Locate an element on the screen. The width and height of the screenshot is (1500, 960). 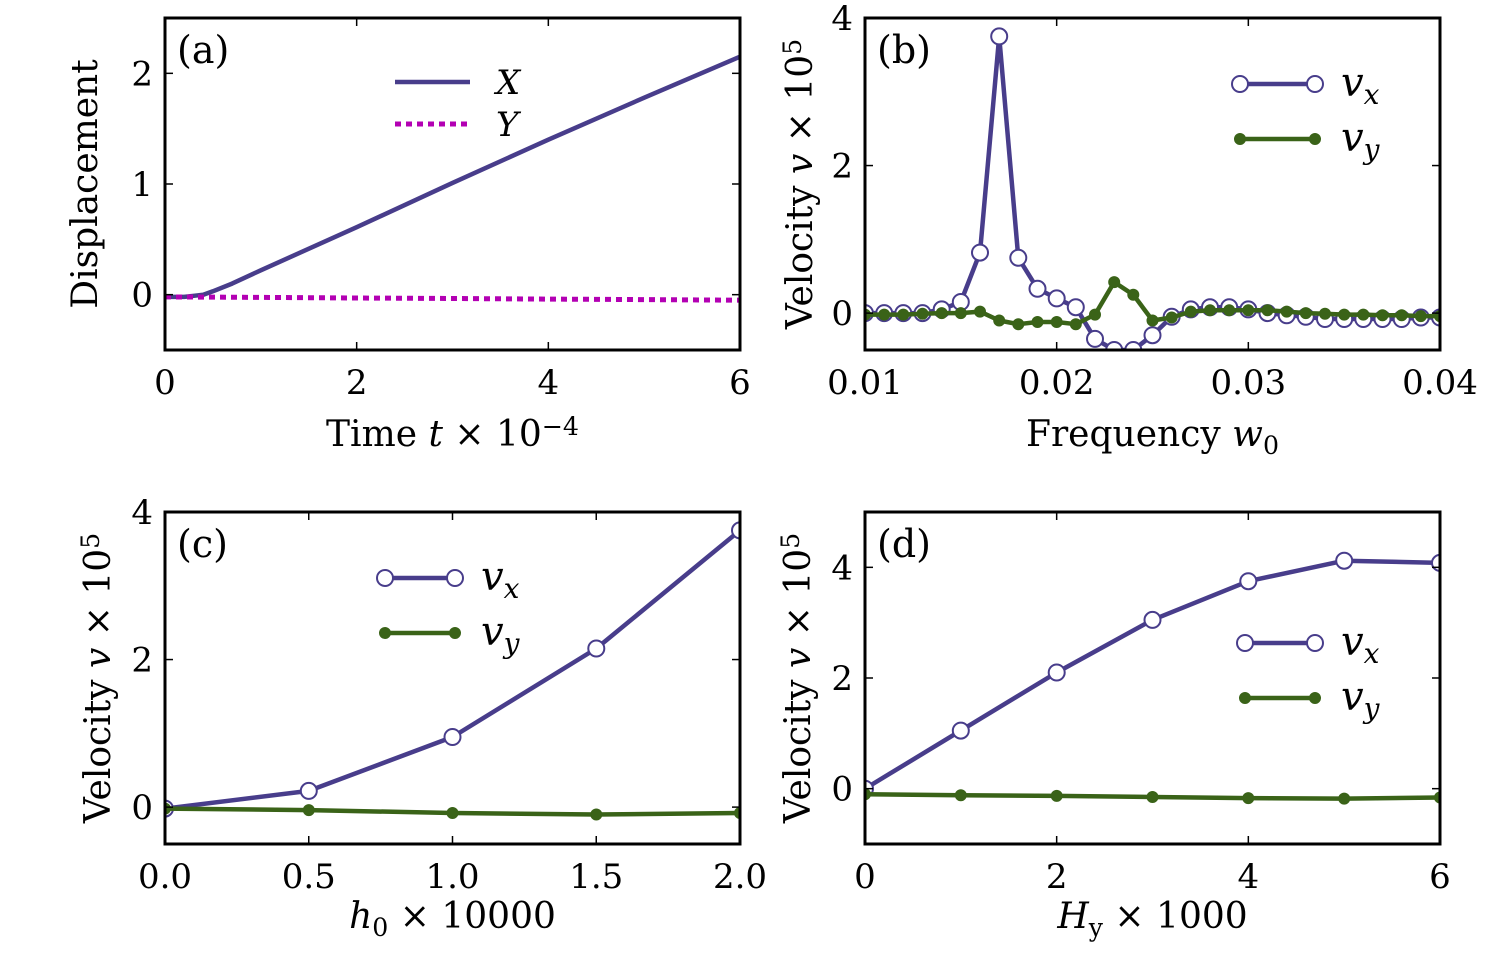
series-Y is located at coordinates (452, 298).